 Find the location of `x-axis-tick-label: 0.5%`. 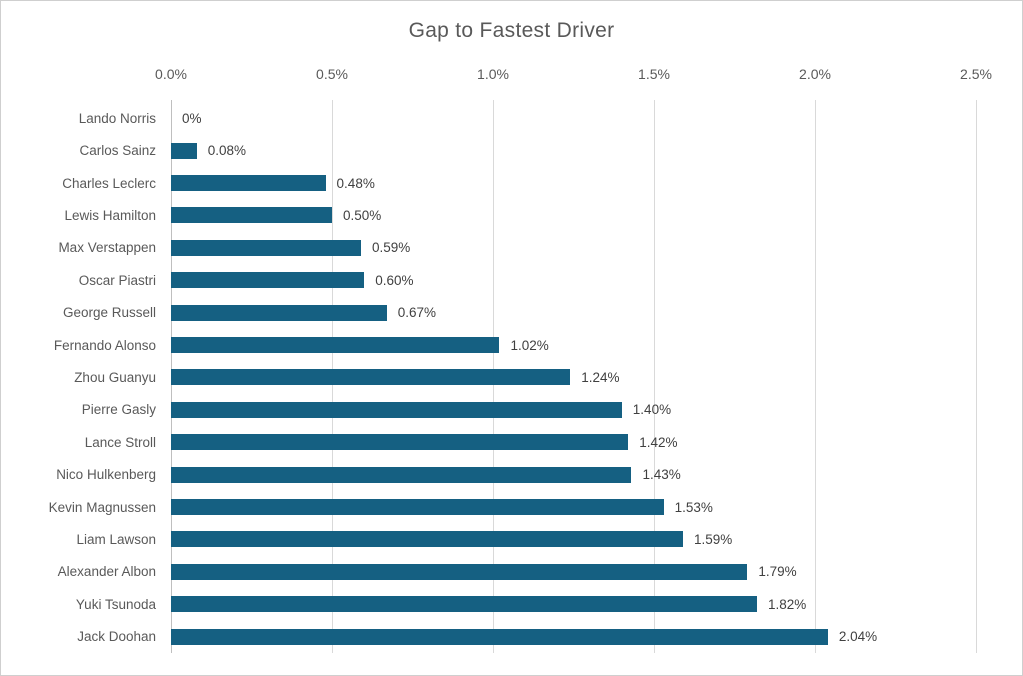

x-axis-tick-label: 0.5% is located at coordinates (332, 74).